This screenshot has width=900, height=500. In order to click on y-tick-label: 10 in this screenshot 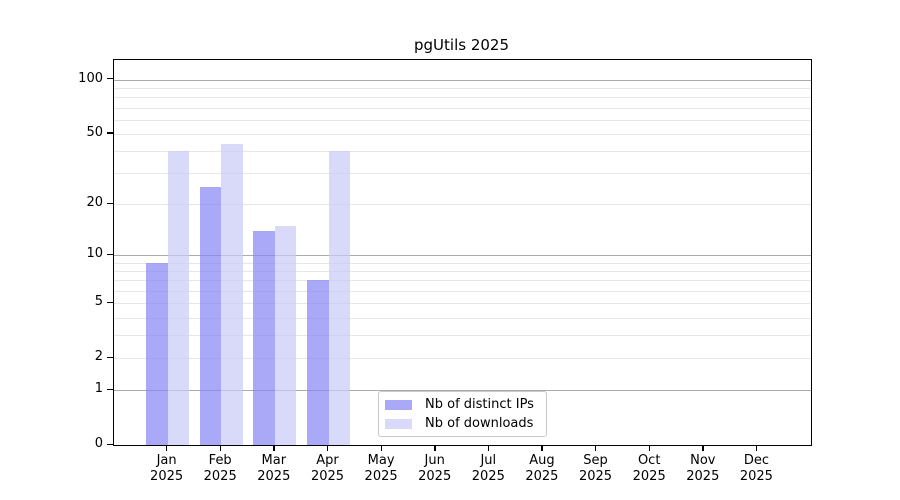, I will do `click(94, 254)`.